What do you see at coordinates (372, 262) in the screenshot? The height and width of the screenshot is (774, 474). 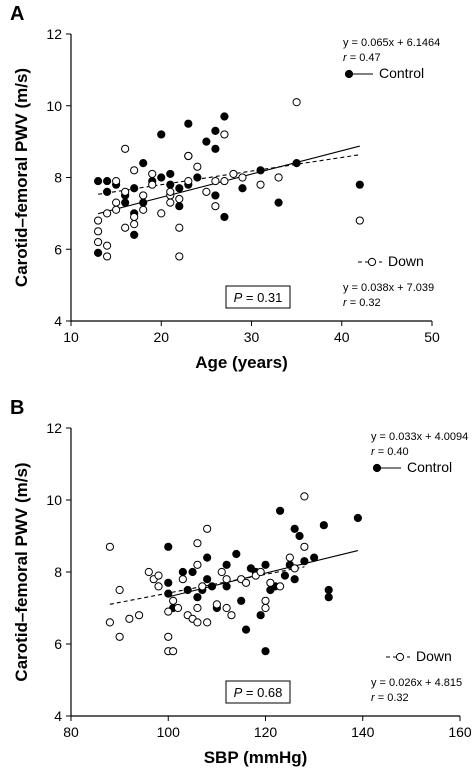 I see `down-legend-marker` at bounding box center [372, 262].